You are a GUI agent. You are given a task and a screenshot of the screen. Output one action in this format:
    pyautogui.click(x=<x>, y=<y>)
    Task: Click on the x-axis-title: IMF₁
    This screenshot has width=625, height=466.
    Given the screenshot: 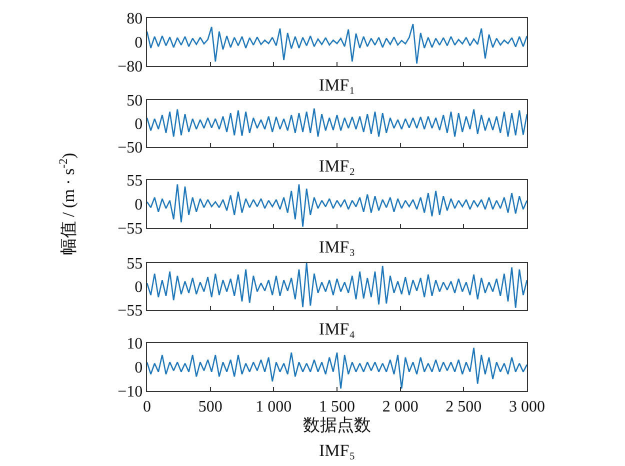 What is the action you would take?
    pyautogui.click(x=337, y=85)
    